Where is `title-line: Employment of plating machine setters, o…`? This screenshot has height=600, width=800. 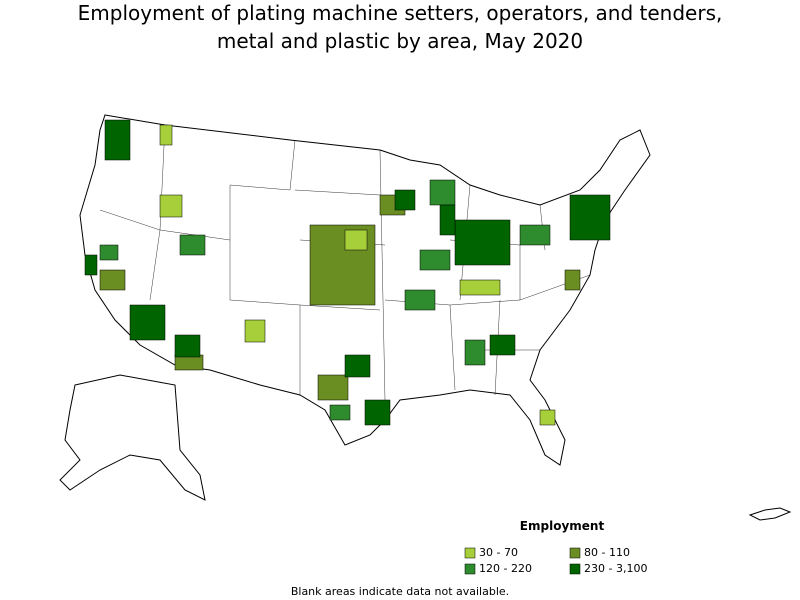 title-line: Employment of plating machine setters, o… is located at coordinates (400, 13).